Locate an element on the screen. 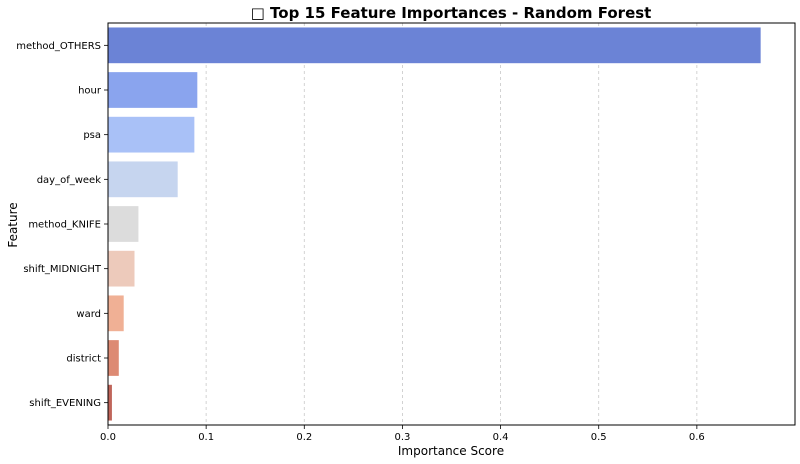  y-tick-label: method_KNIFE is located at coordinates (64, 225).